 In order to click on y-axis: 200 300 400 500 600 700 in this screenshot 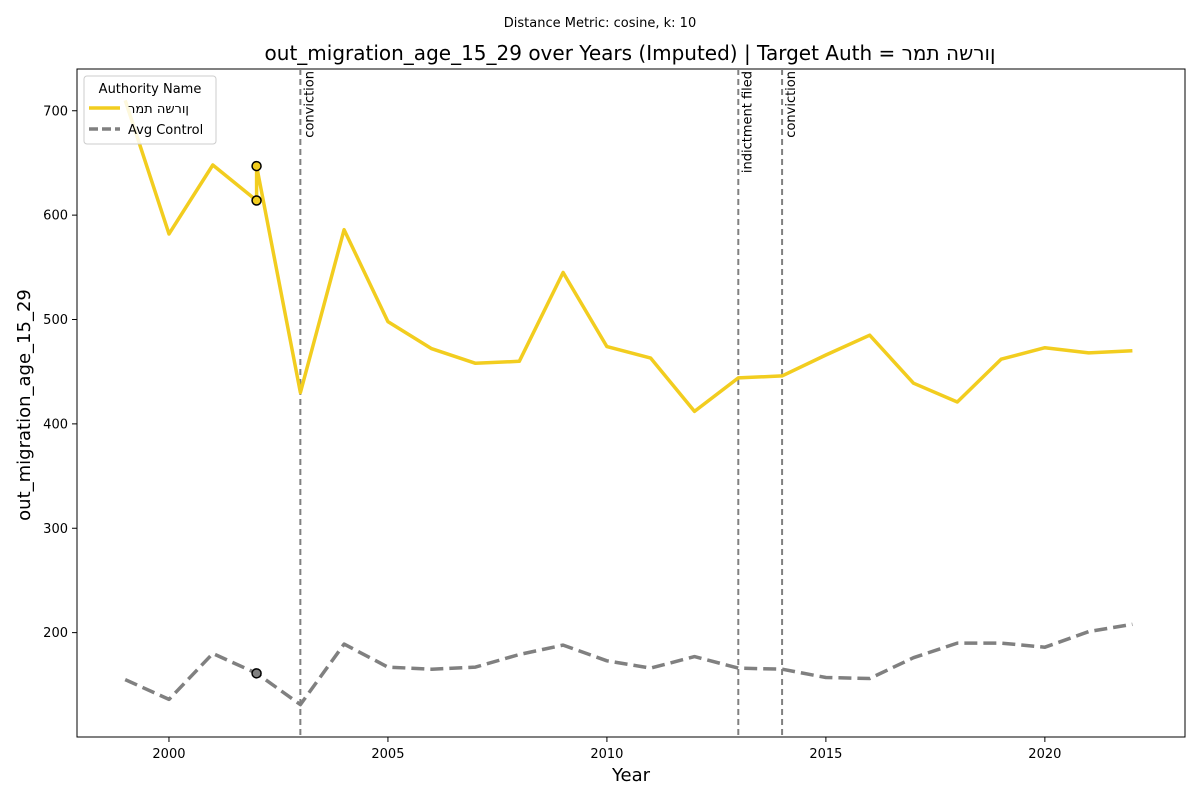, I will do `click(60, 372)`.